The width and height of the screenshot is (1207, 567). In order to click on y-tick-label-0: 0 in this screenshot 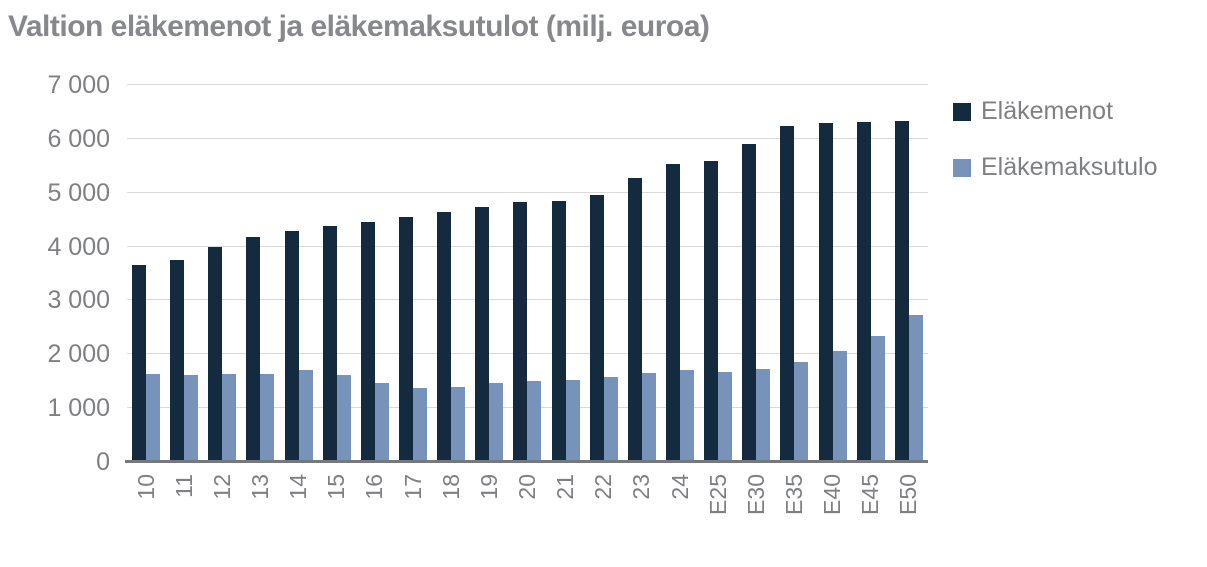, I will do `click(103, 462)`.